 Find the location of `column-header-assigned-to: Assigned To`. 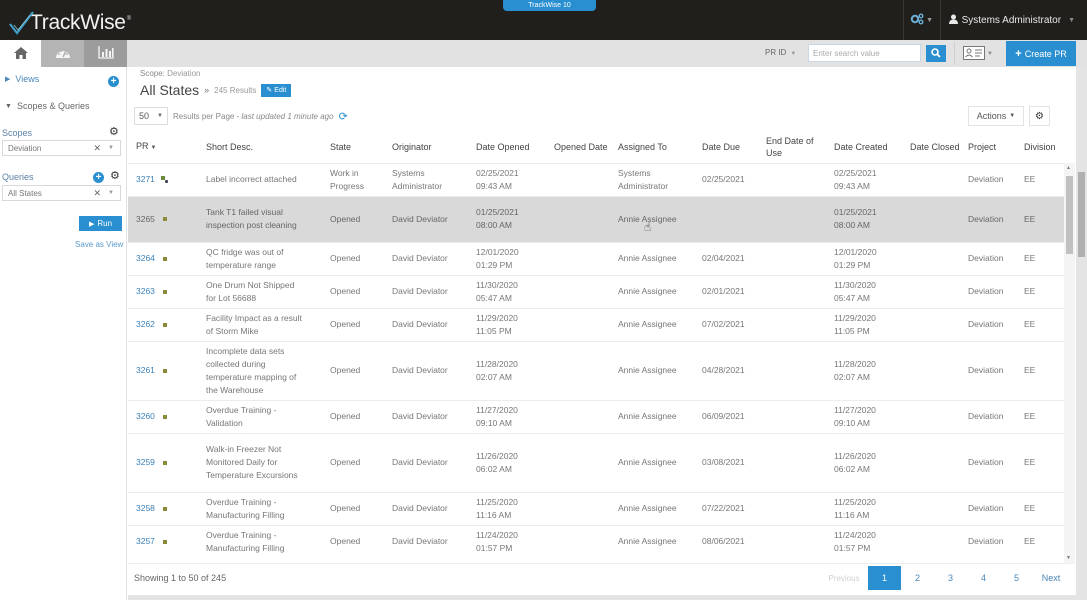

column-header-assigned-to: Assigned To is located at coordinates (652, 147).